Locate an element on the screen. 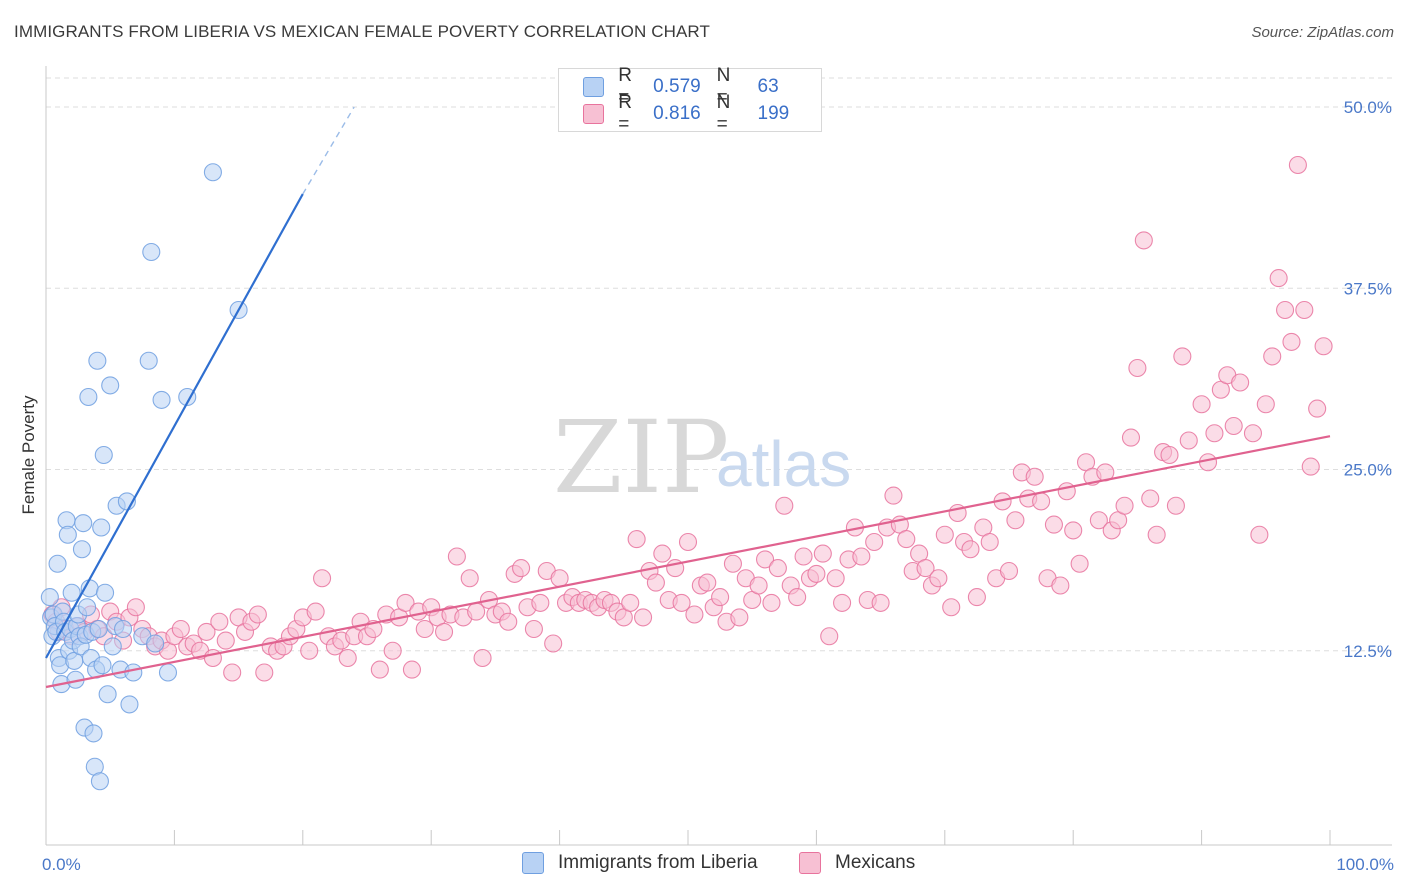 This screenshot has height=892, width=1406. legend-item-mexicans: Mexicans is located at coordinates (857, 863).